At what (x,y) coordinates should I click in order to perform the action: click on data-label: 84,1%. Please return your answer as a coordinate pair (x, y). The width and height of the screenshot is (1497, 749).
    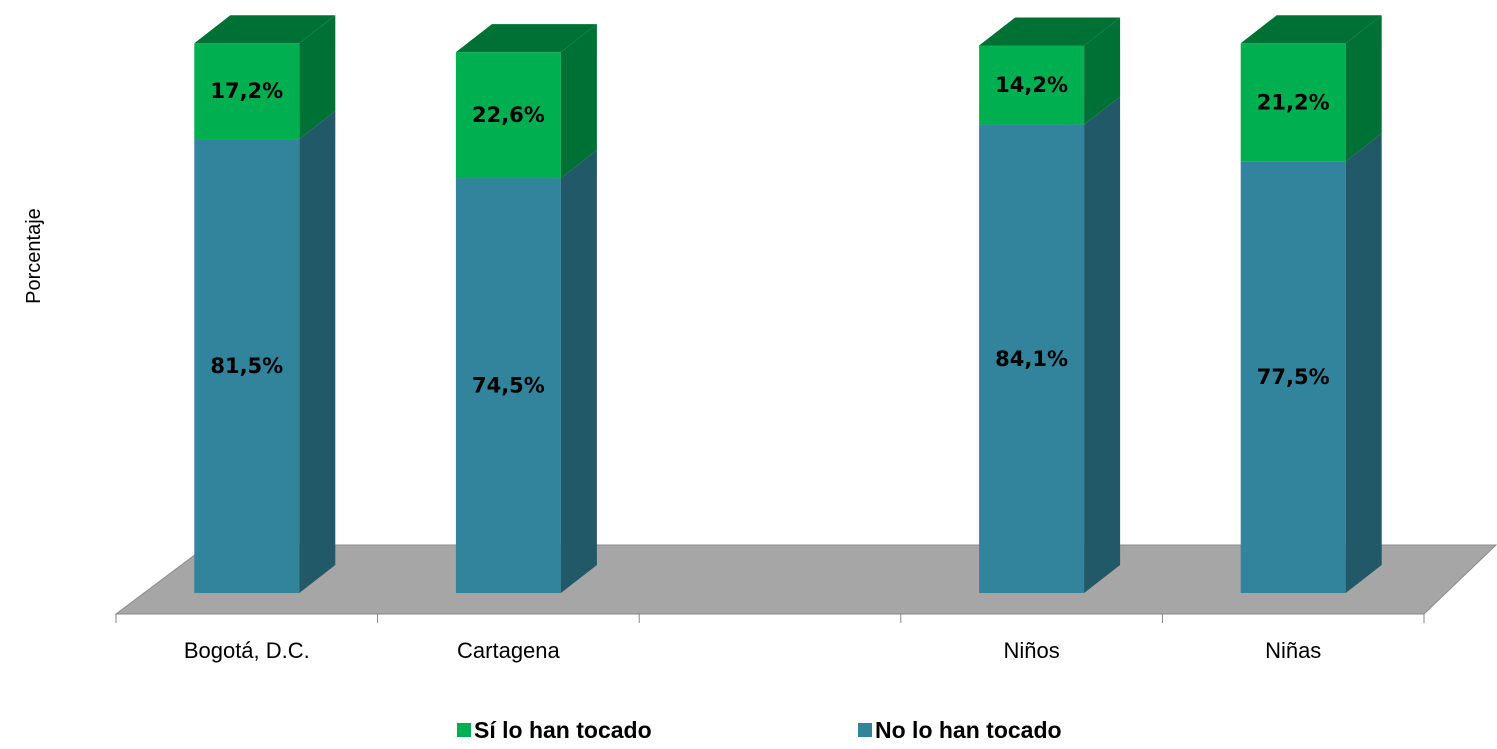
    Looking at the image, I should click on (1031, 359).